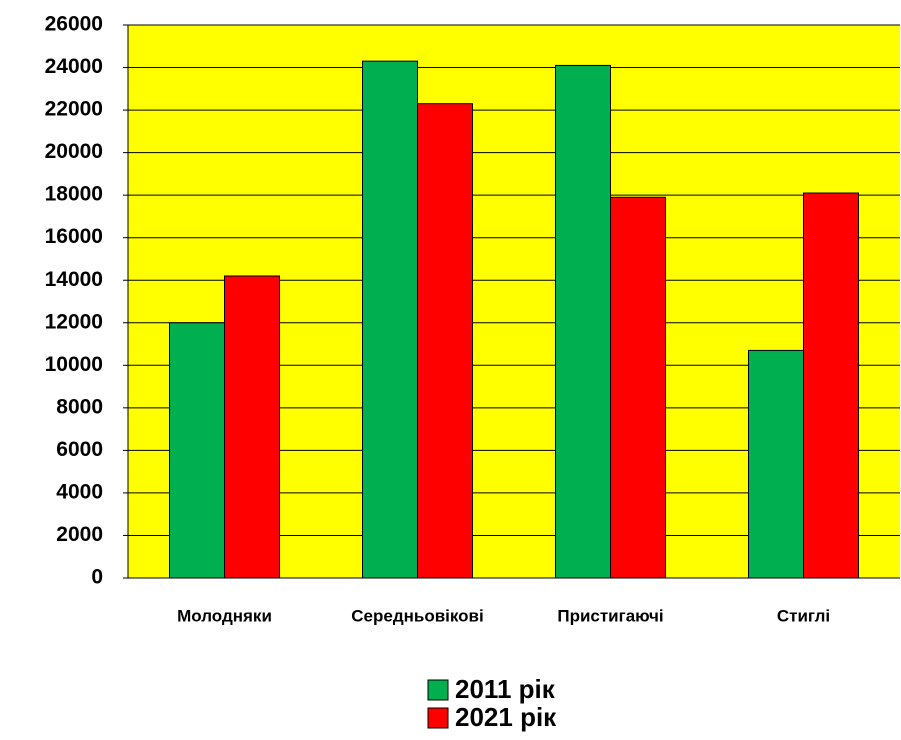 This screenshot has height=740, width=901. Describe the element at coordinates (74, 279) in the screenshot. I see `y-tick-label: 14000` at that location.